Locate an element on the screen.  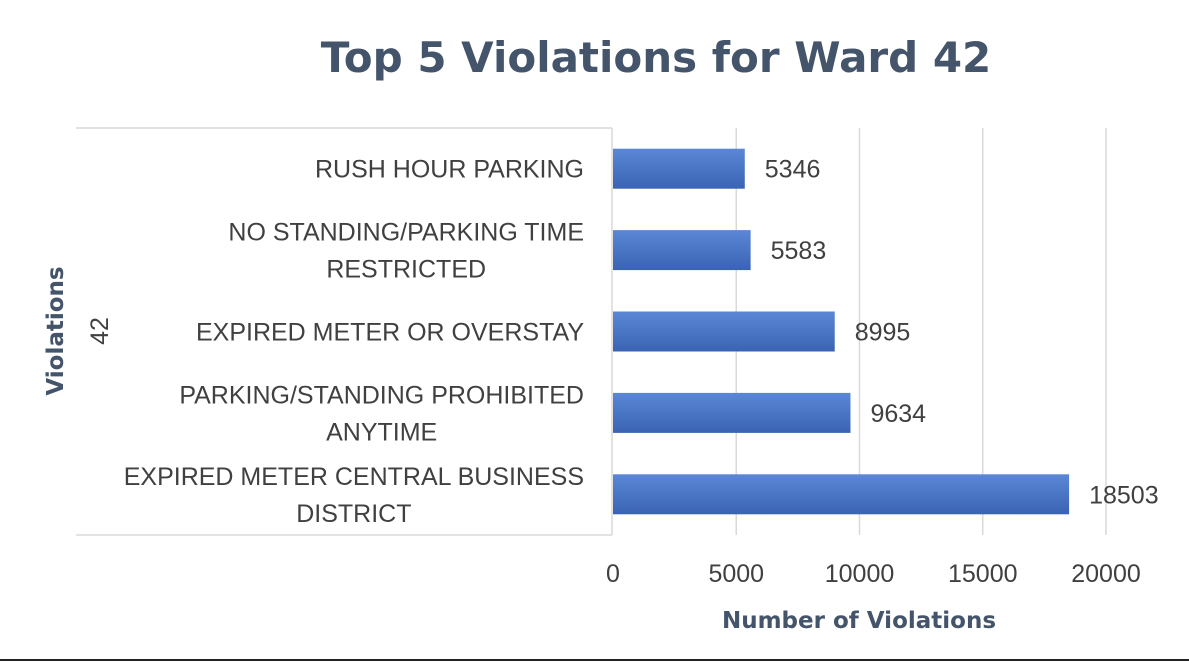
x-tick-label: 20000 is located at coordinates (1106, 574).